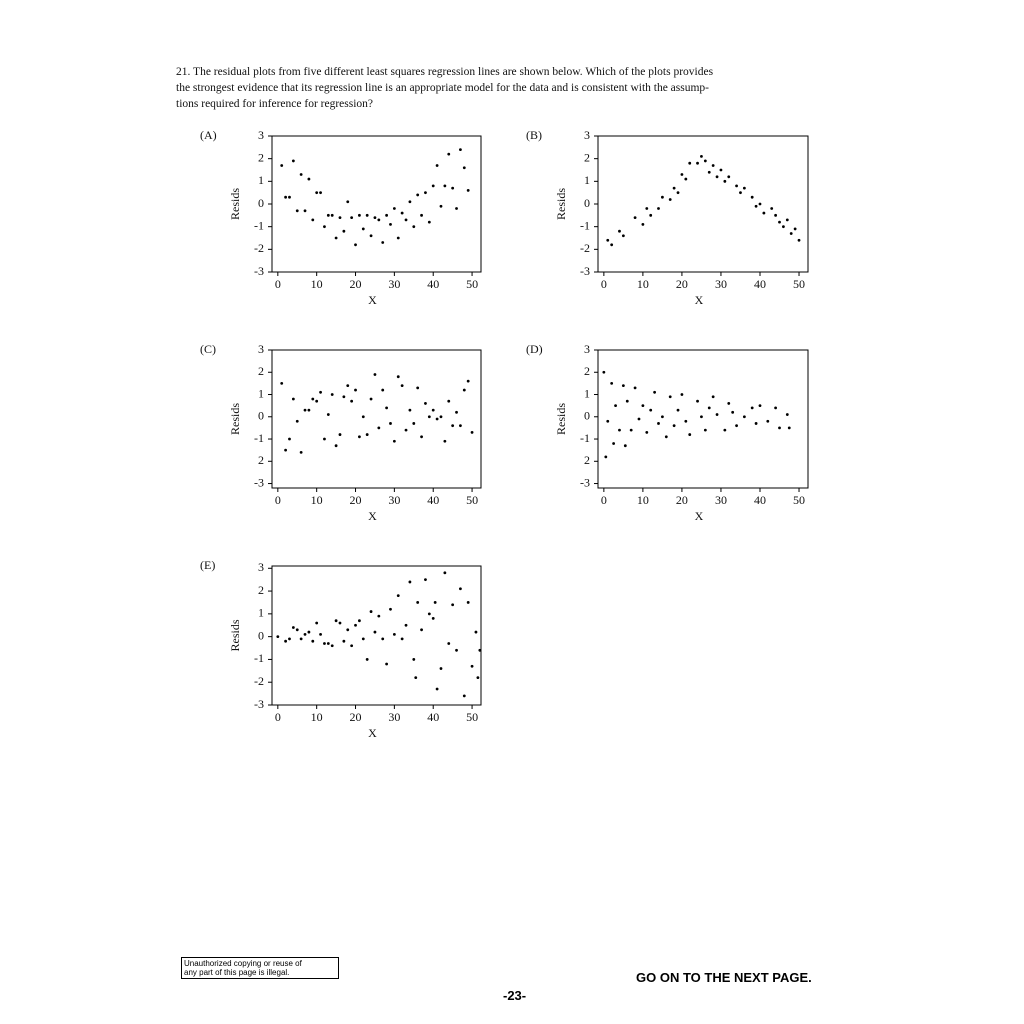  Describe the element at coordinates (261, 613) in the screenshot. I see `y-tick-label: 1` at that location.